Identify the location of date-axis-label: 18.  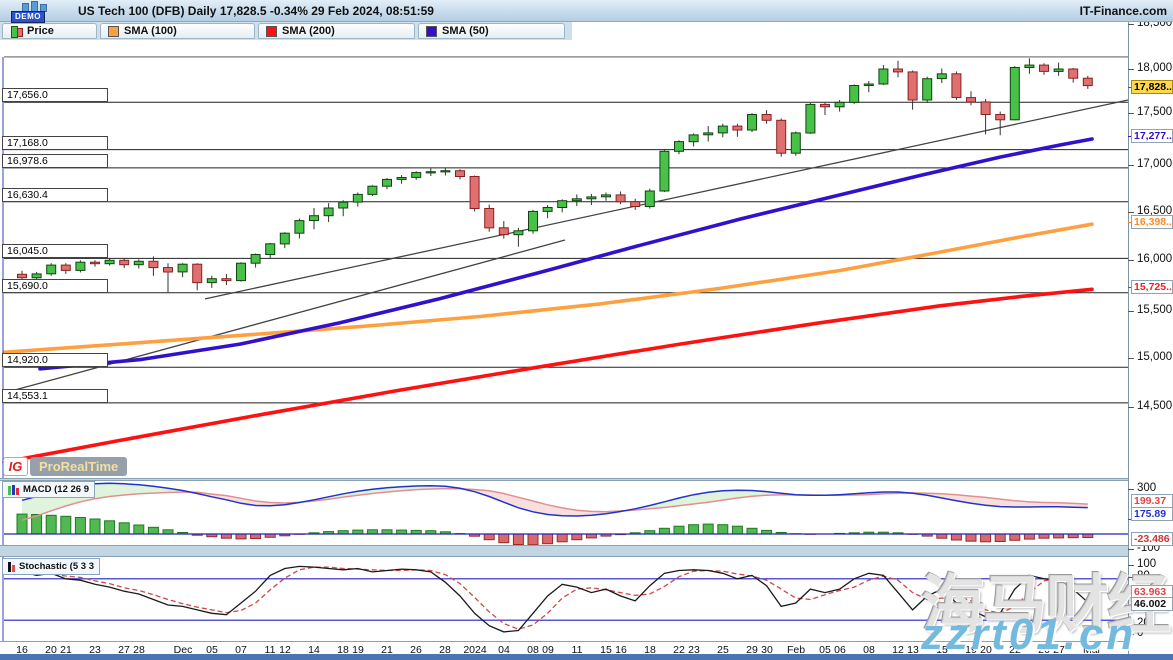
(343, 650).